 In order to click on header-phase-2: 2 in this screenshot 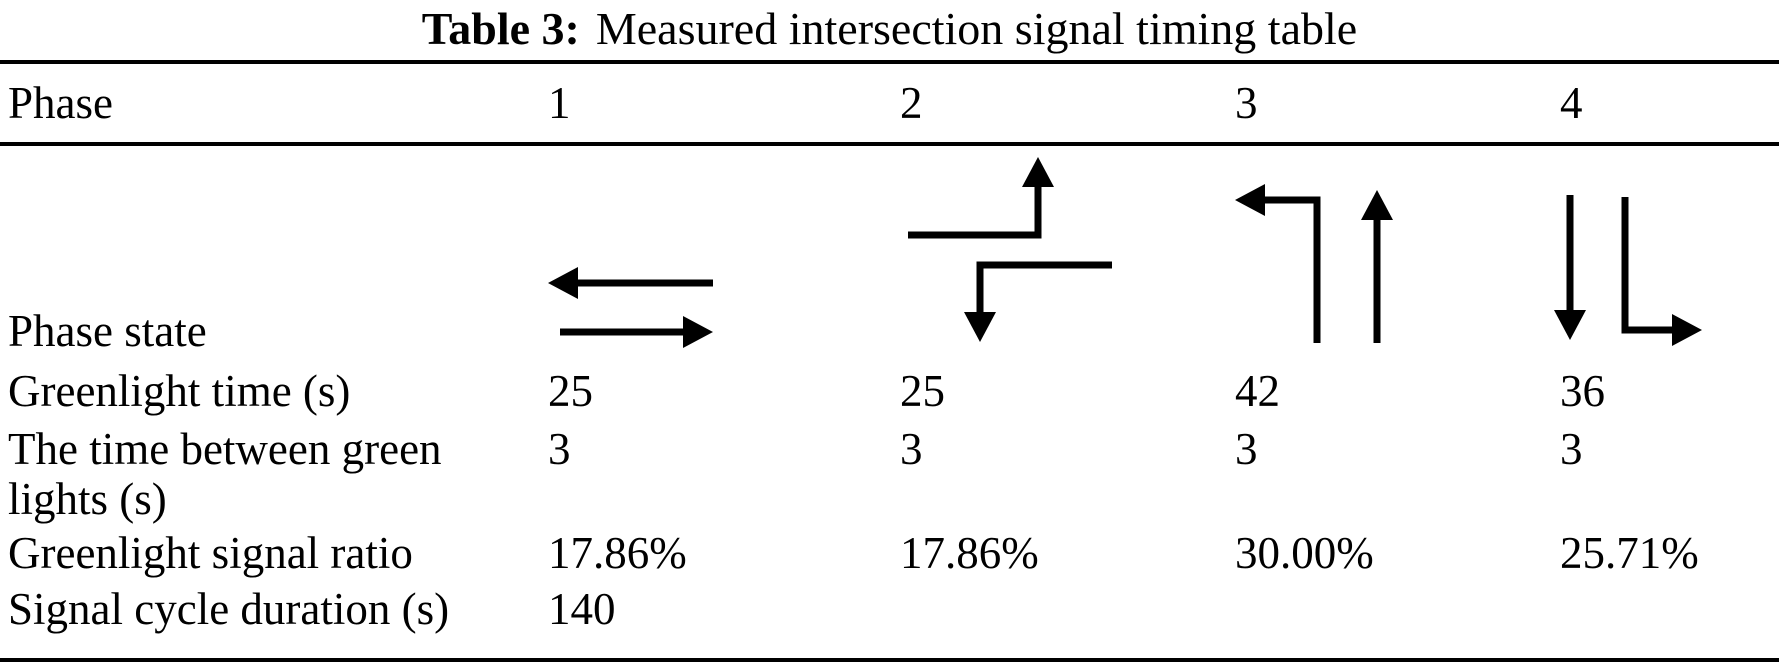, I will do `click(911, 103)`.